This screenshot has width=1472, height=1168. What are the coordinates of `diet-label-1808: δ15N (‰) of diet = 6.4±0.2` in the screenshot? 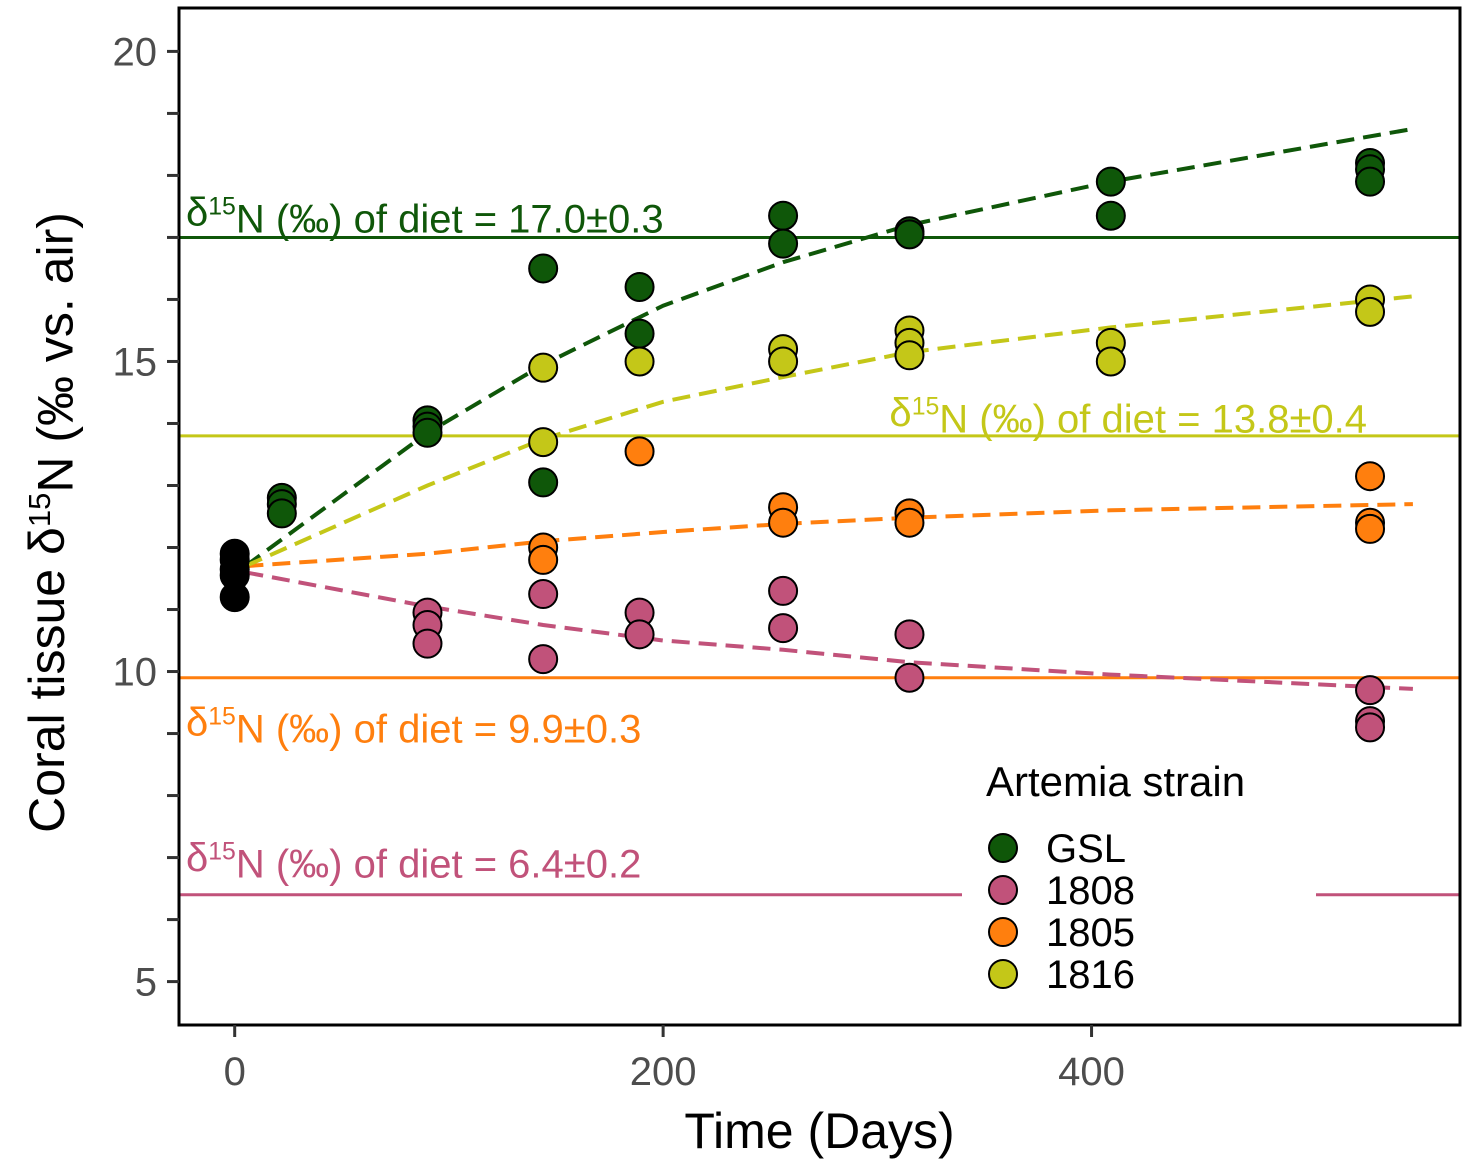 It's located at (413, 861).